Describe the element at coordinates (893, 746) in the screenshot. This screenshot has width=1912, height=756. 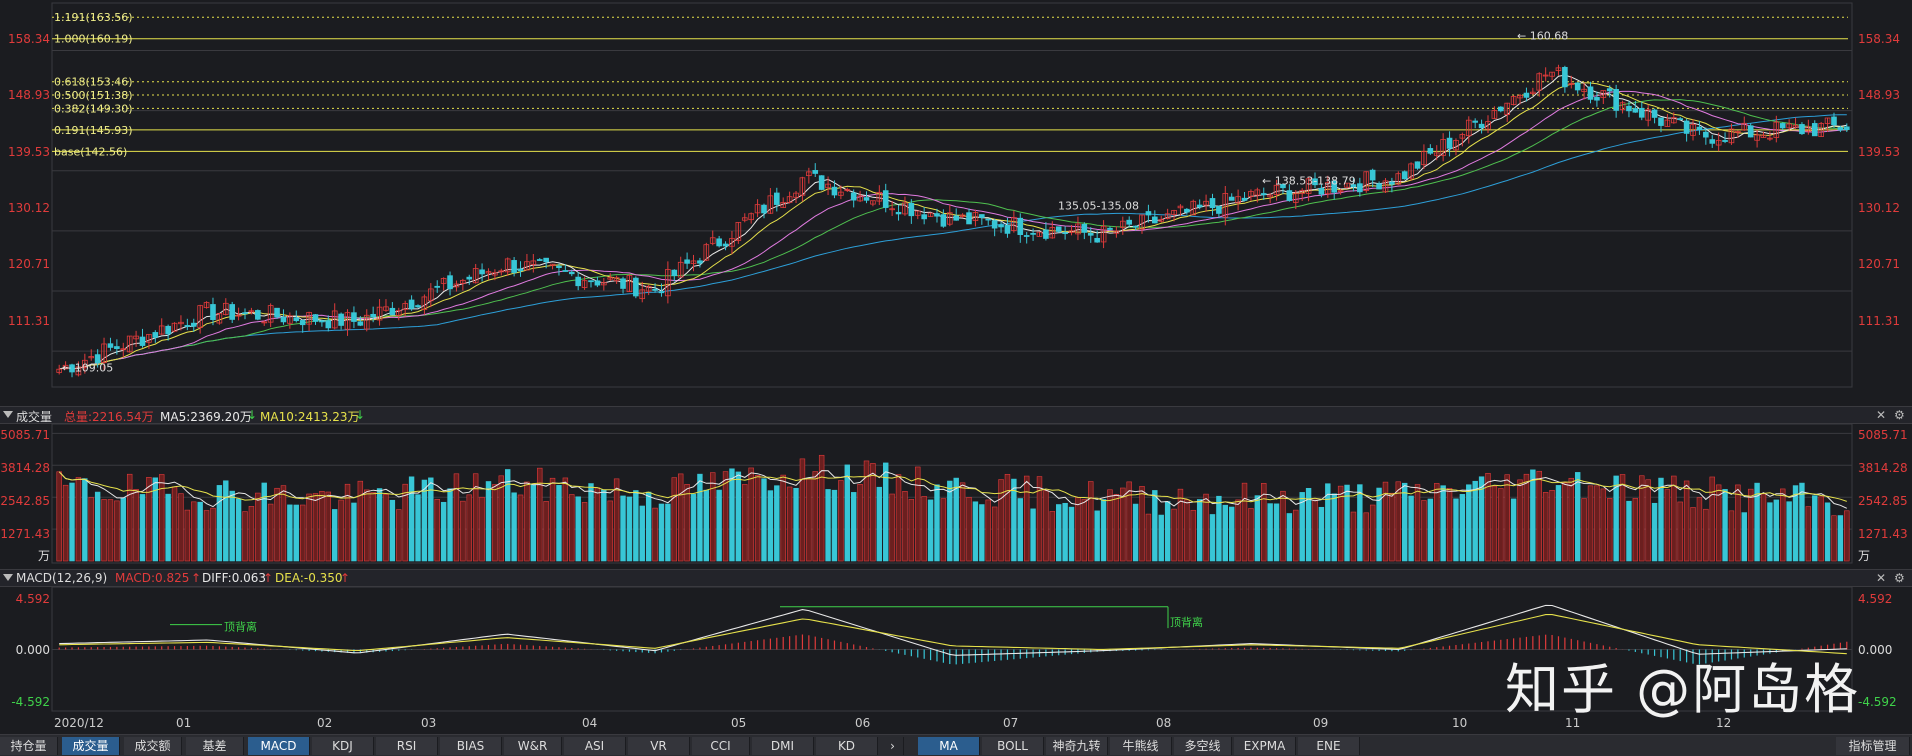
I see `more-tabs-icon: ›` at that location.